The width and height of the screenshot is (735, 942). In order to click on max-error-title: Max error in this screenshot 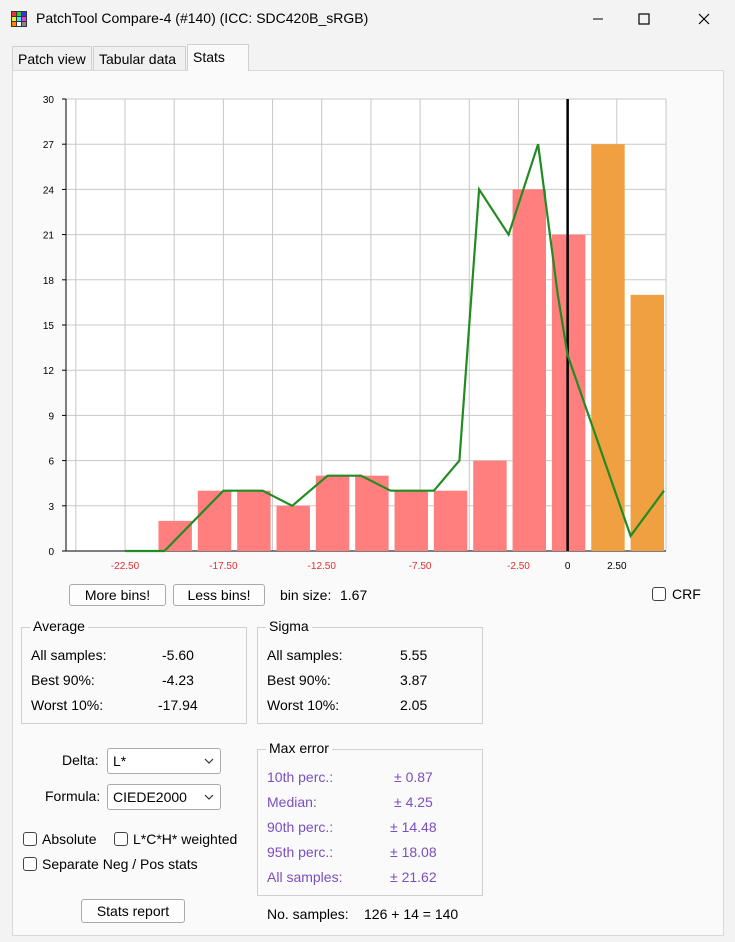, I will do `click(299, 748)`.